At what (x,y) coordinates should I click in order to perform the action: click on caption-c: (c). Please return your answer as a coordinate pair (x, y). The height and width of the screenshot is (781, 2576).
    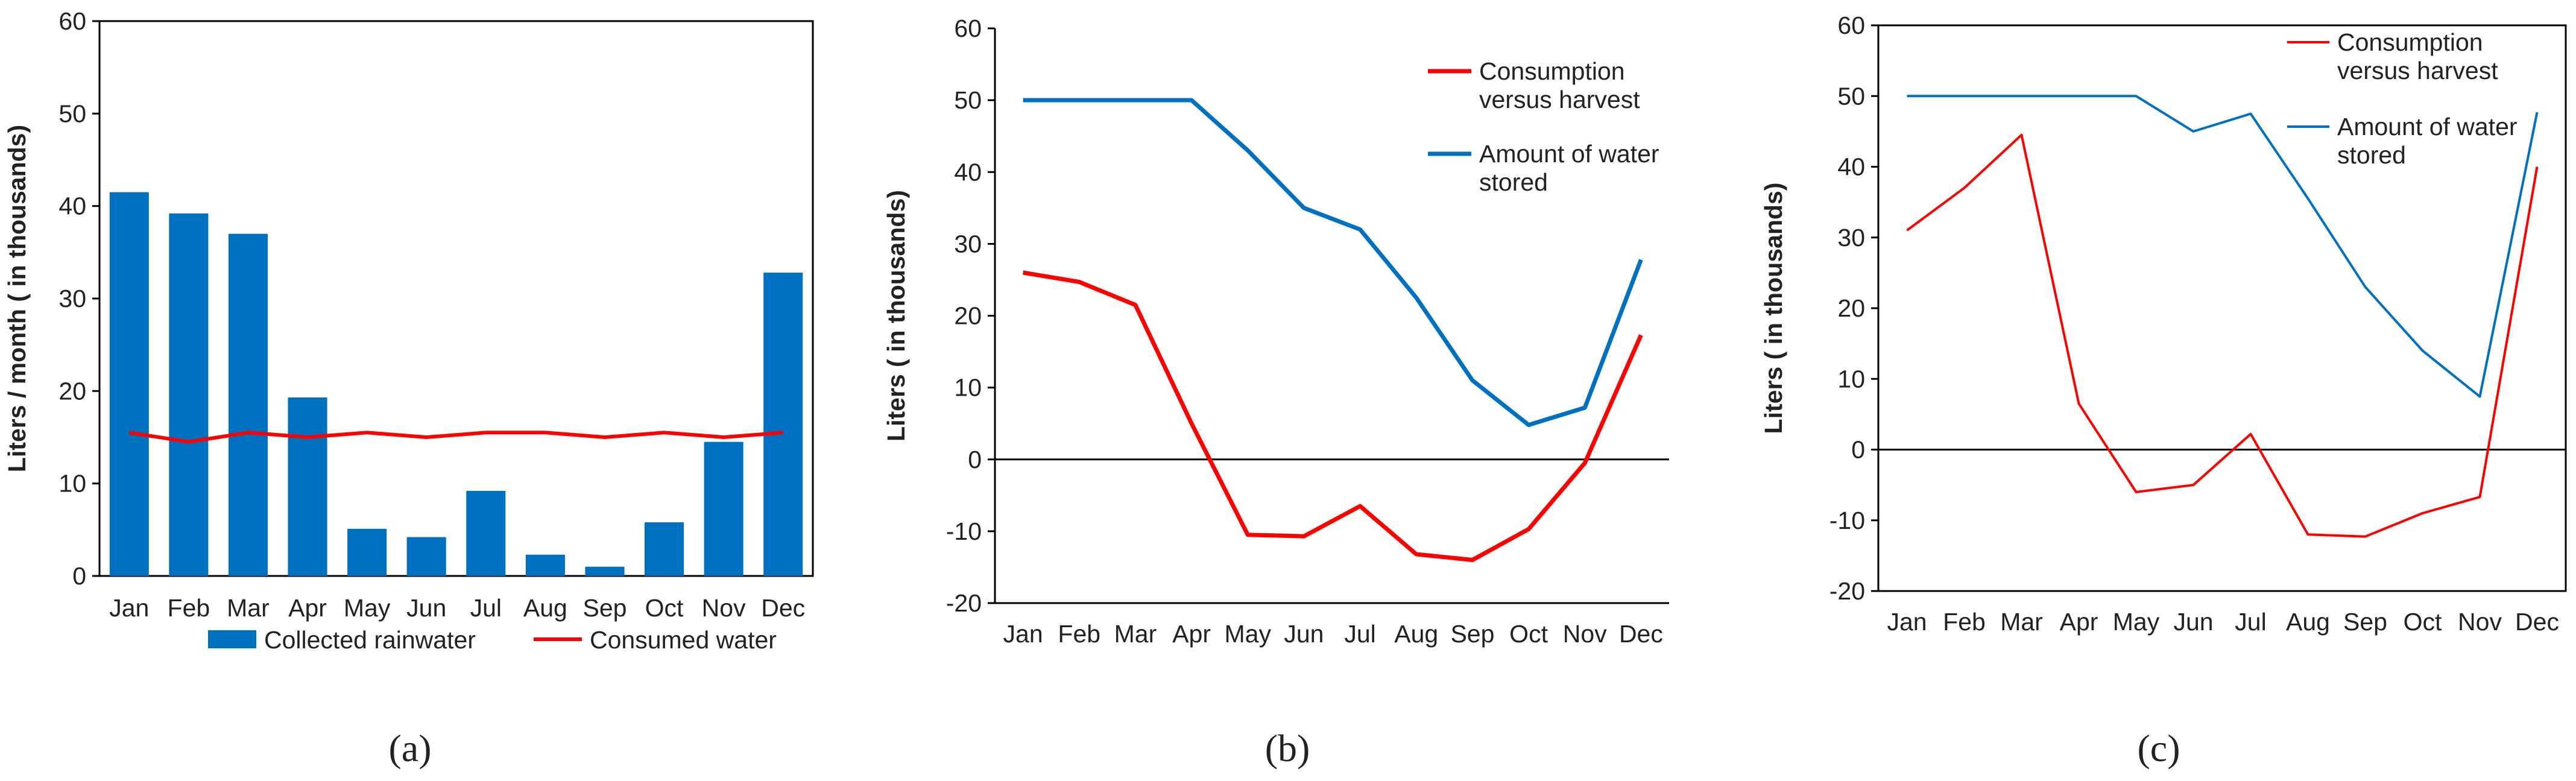
    Looking at the image, I should click on (2158, 748).